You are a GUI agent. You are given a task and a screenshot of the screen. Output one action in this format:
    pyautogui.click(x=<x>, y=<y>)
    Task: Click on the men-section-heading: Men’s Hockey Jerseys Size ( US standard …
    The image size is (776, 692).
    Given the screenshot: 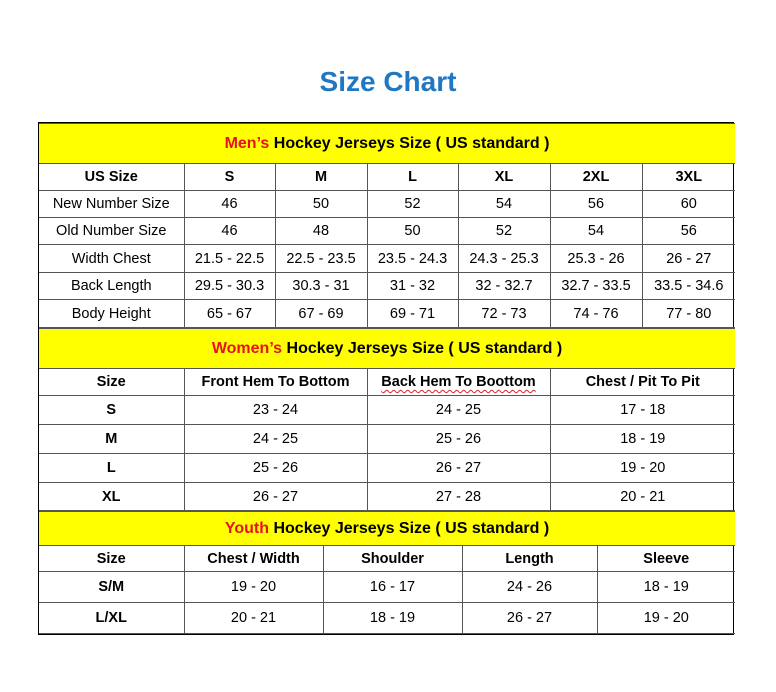 What is the action you would take?
    pyautogui.click(x=387, y=143)
    